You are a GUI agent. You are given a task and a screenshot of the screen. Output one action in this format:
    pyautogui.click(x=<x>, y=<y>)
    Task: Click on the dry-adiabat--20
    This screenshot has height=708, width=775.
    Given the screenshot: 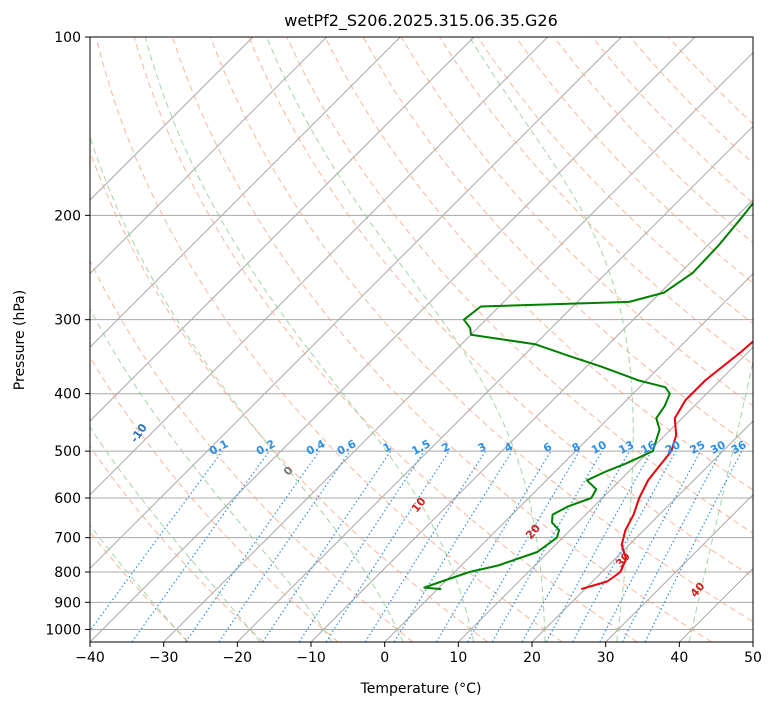 What is the action you would take?
    pyautogui.click(x=177, y=543)
    